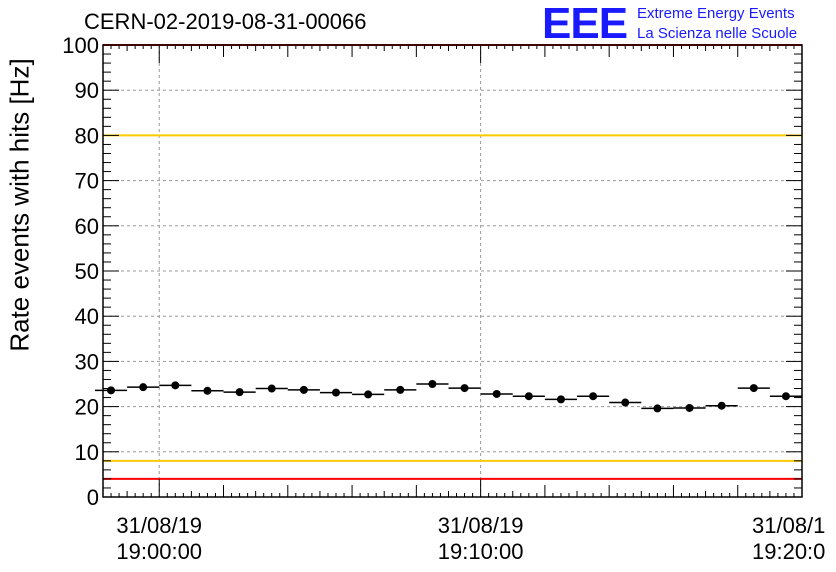 This screenshot has width=836, height=572. Describe the element at coordinates (87, 407) in the screenshot. I see `y-tick-label: 20` at that location.